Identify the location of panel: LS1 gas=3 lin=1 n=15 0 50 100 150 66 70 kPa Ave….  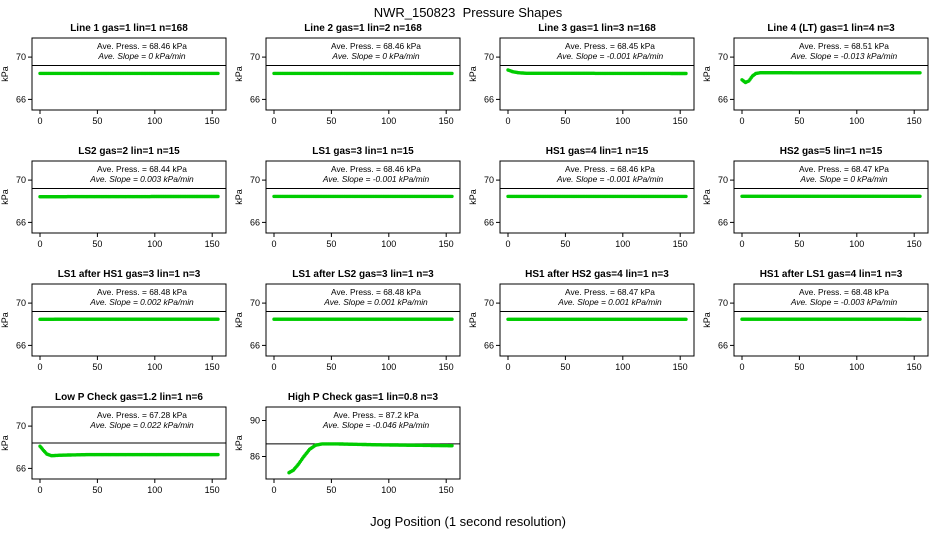
(351, 206).